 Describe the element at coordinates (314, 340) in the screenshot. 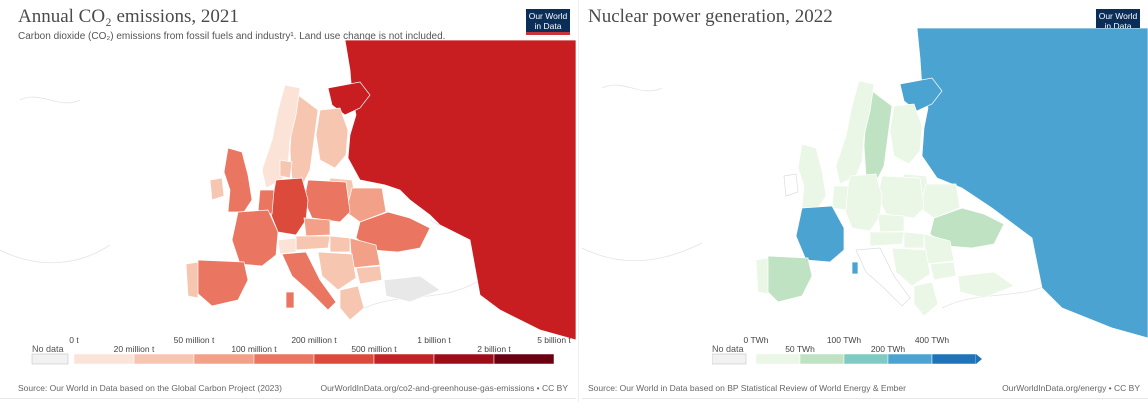

I see `legend-tick-label: 200 million t` at that location.